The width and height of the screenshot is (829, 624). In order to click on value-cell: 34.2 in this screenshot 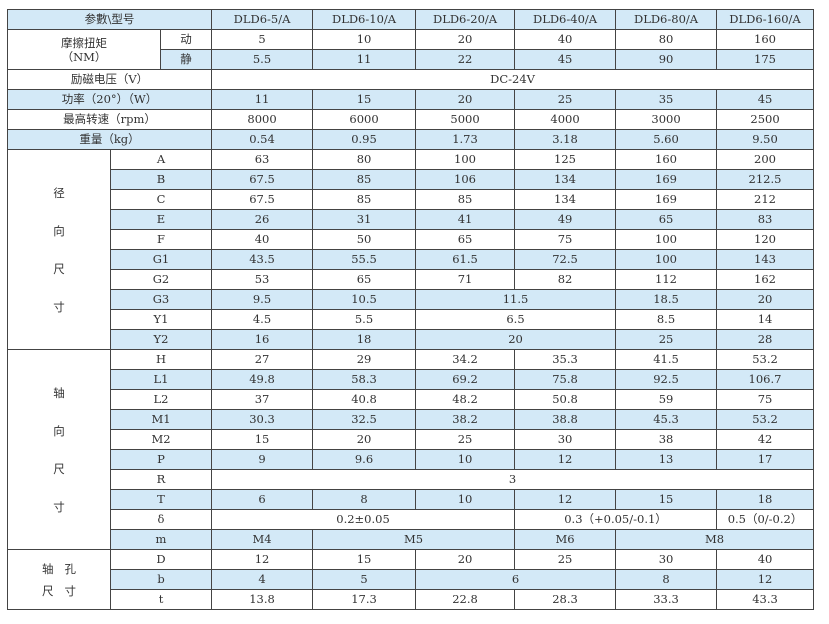, I will do `click(465, 359)`.